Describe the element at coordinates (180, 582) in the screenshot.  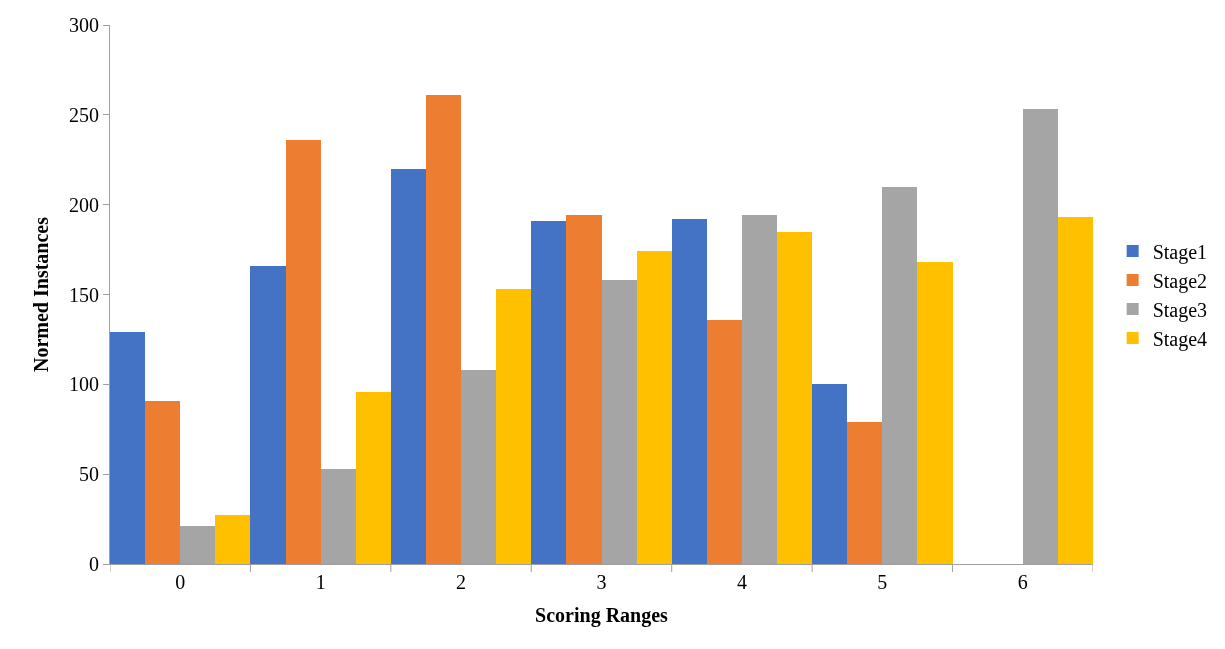
I see `x-tick-label: 0` at that location.